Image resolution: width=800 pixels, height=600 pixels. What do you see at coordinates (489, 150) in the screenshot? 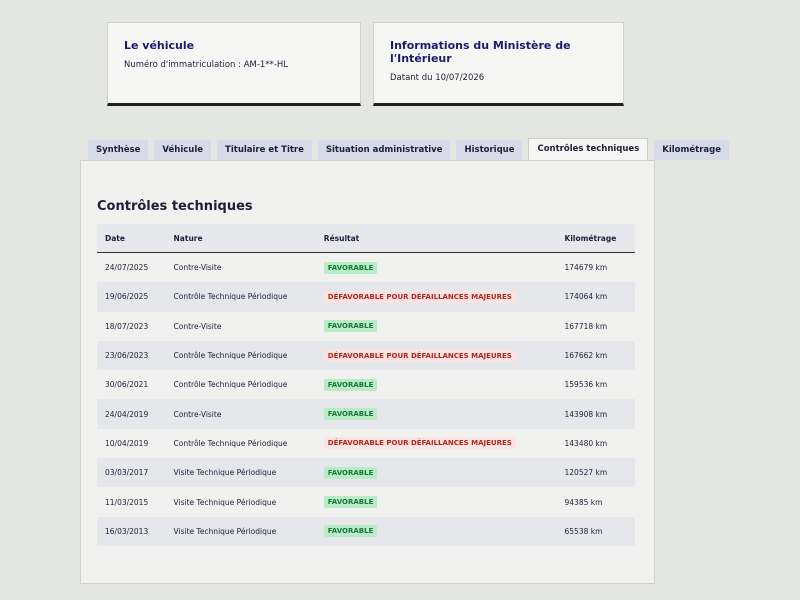
I see `tab: Historique` at bounding box center [489, 150].